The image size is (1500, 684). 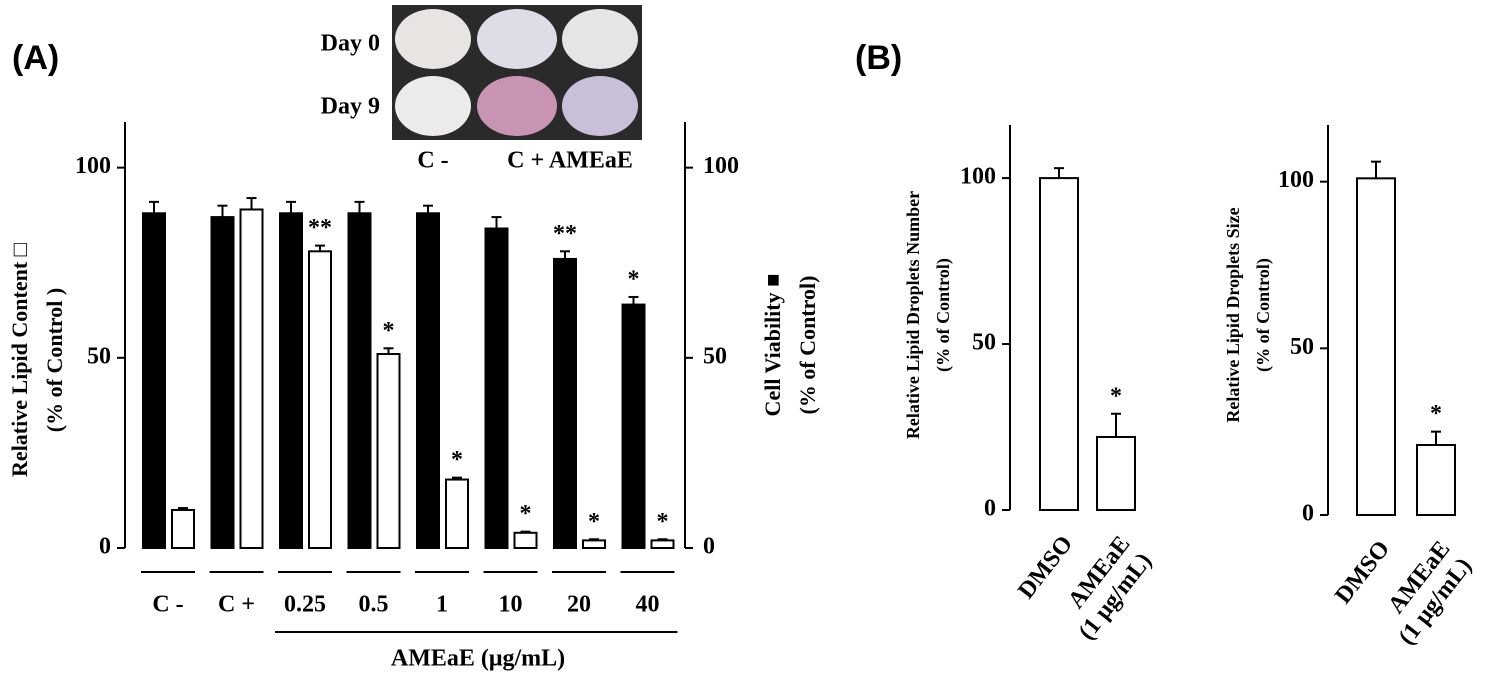 What do you see at coordinates (478, 659) in the screenshot?
I see `x-axis-label: AMEaE (μg/mL)` at bounding box center [478, 659].